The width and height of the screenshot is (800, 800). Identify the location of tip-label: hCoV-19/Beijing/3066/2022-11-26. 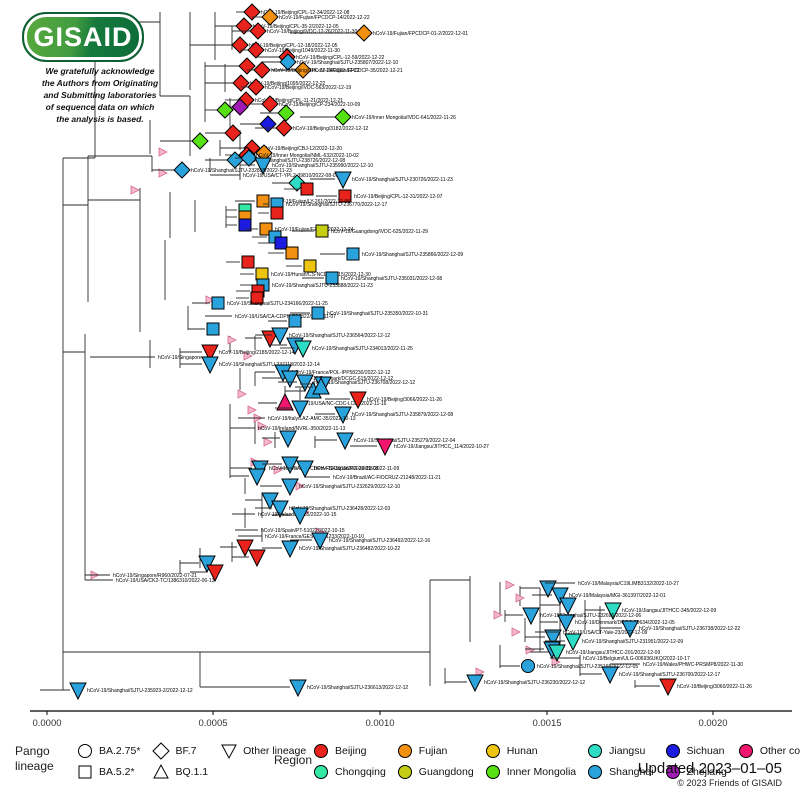
(404, 400).